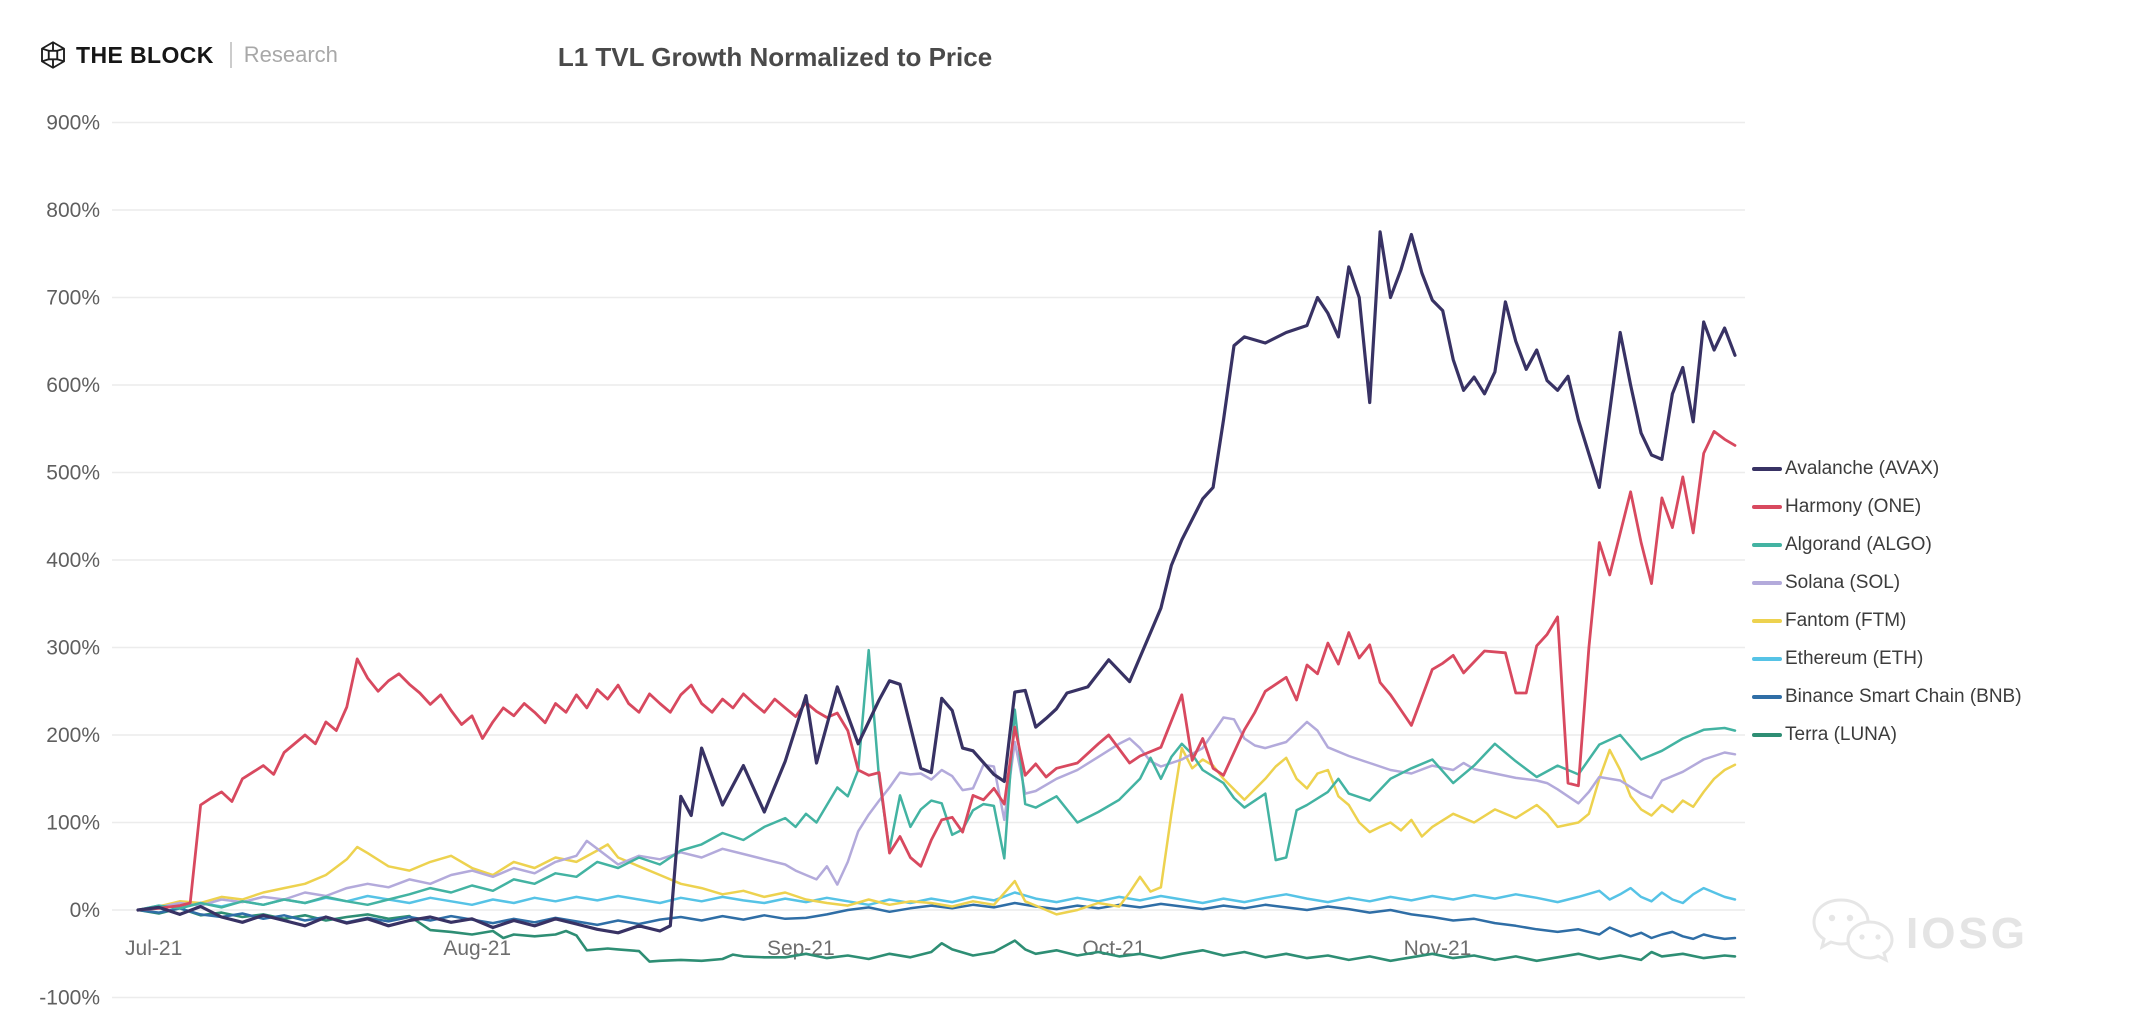  I want to click on brand-divider, so click(230, 55).